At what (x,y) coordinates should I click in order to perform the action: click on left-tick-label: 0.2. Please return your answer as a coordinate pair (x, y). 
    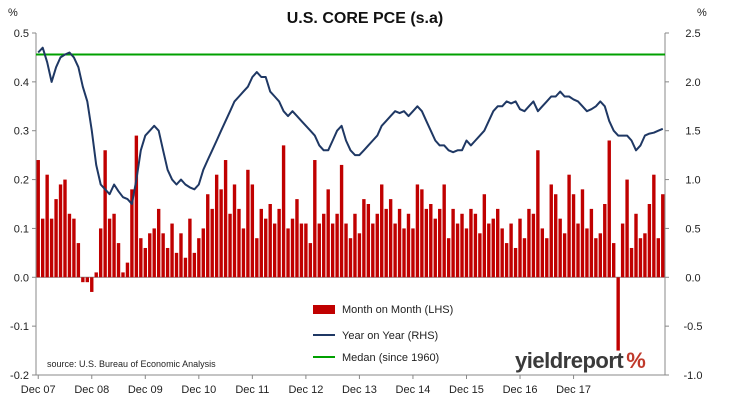
    Looking at the image, I should click on (21, 181).